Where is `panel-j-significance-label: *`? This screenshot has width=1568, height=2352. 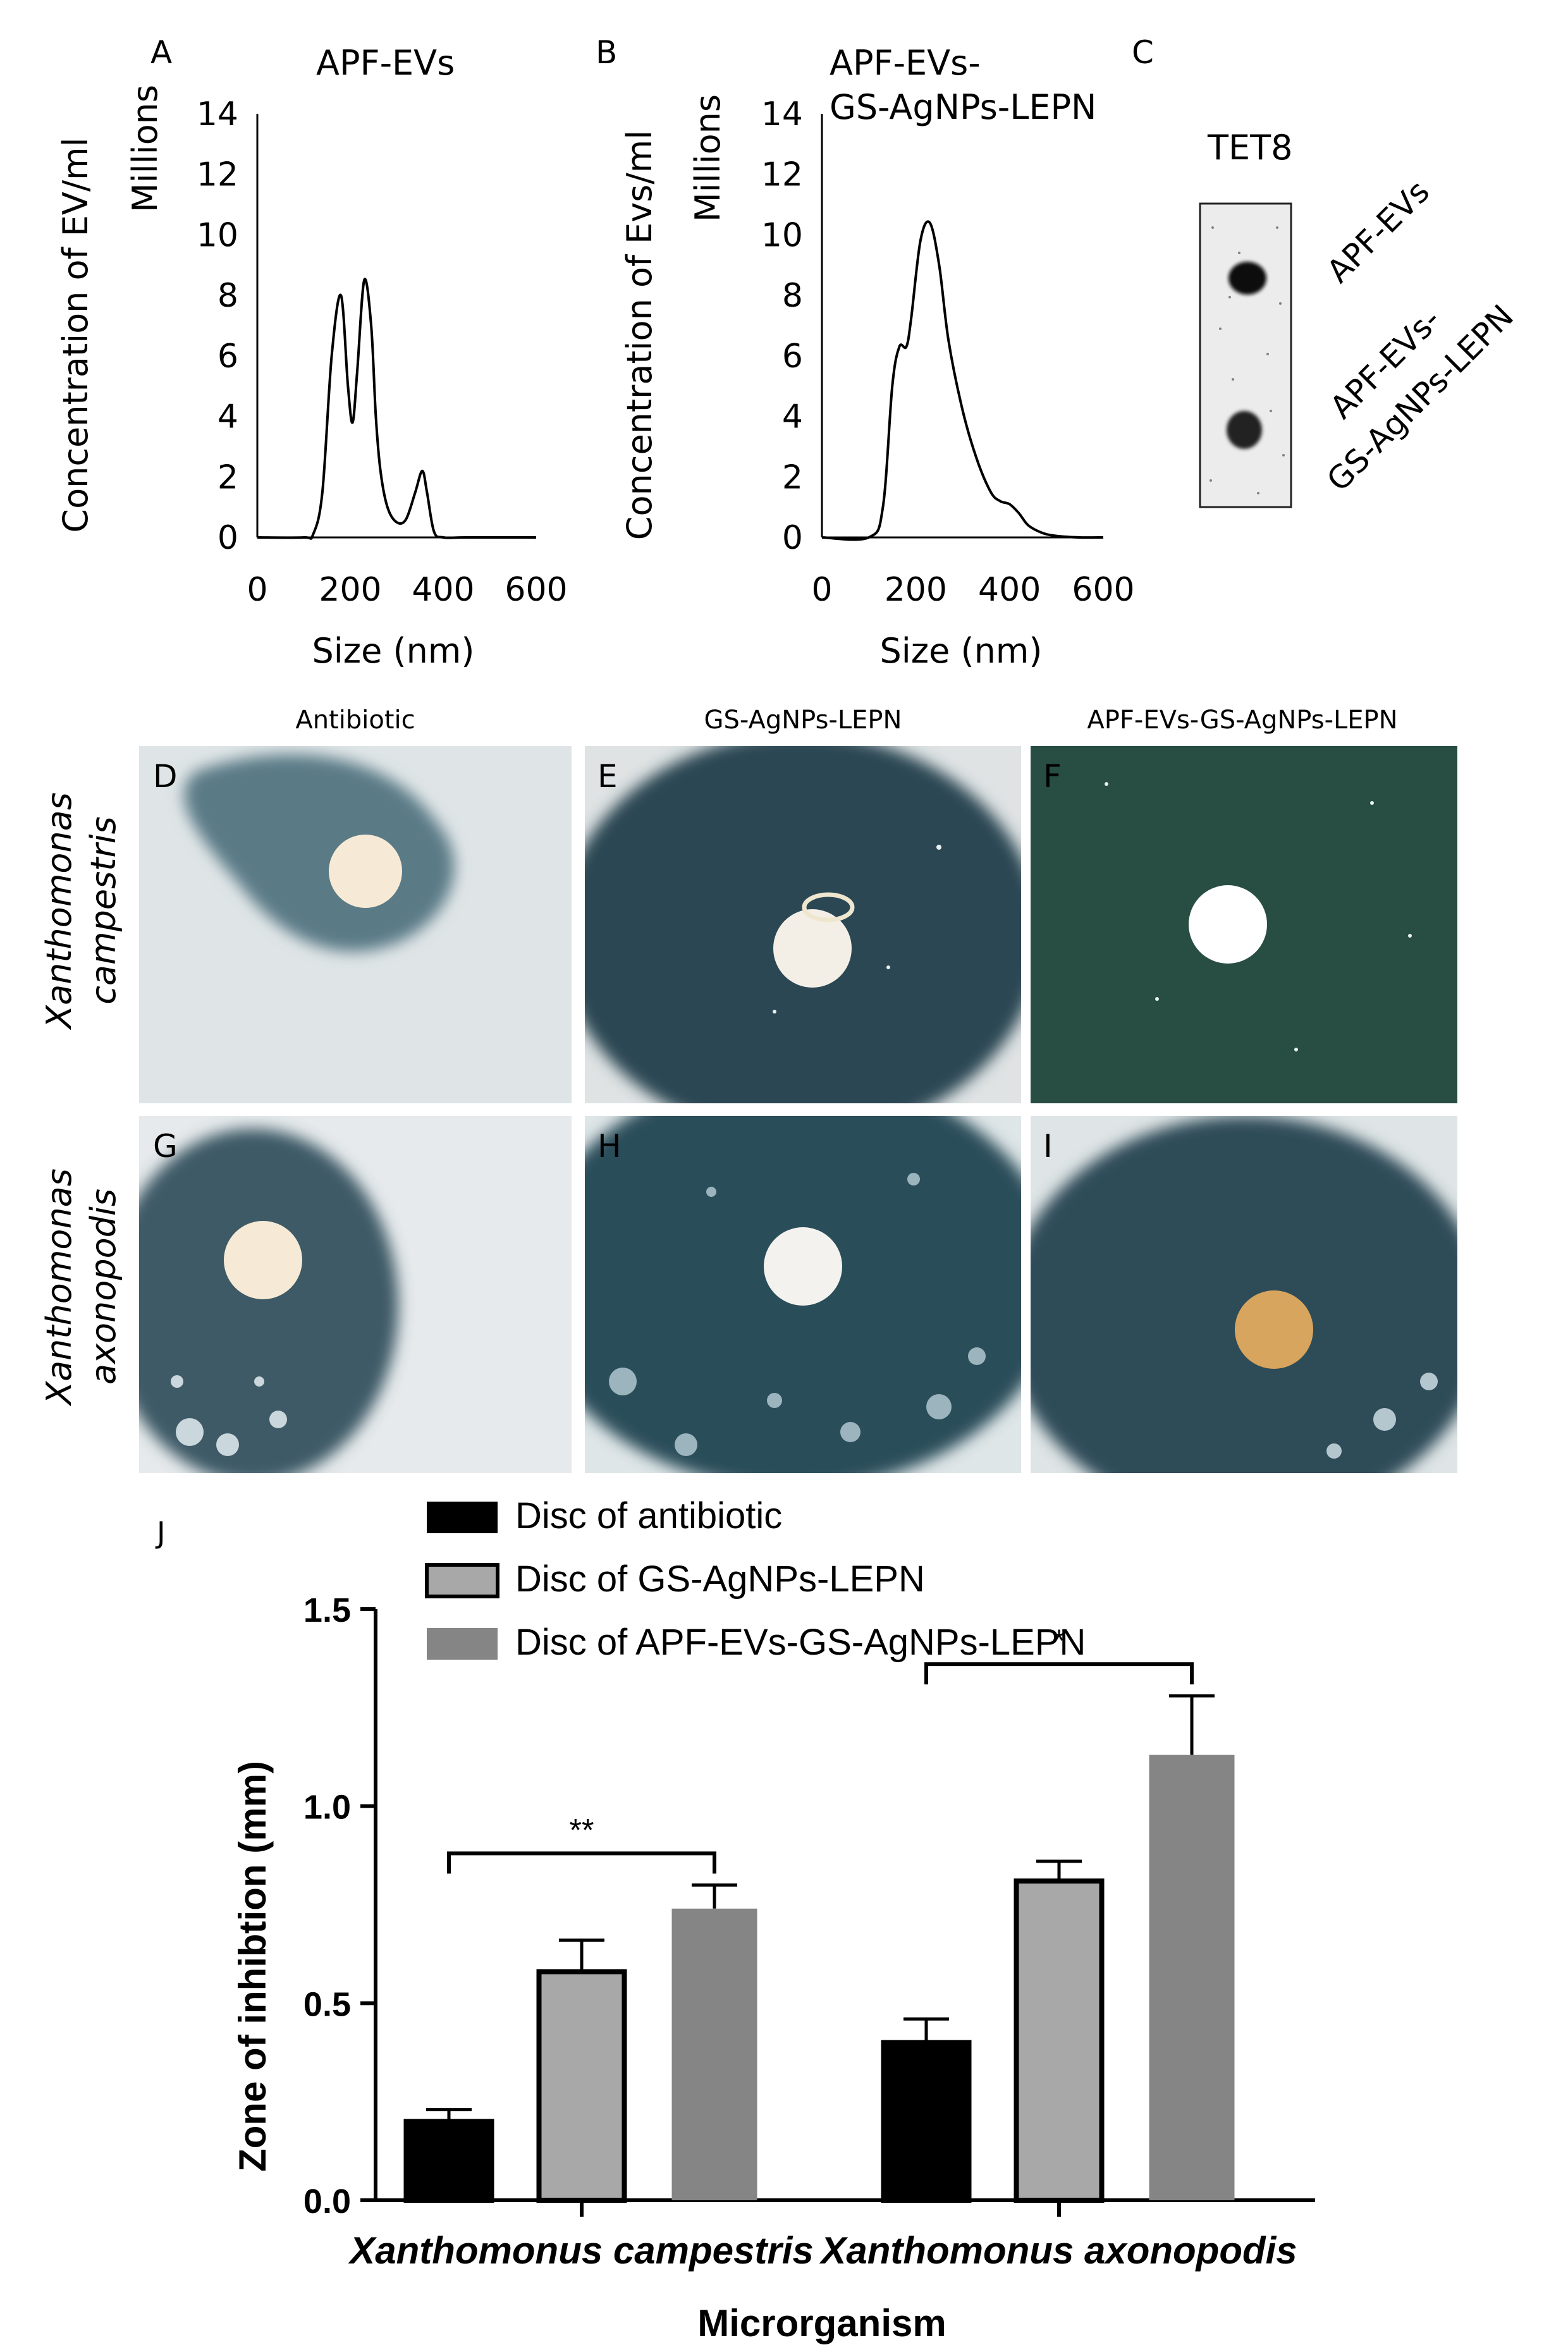 panel-j-significance-label: * is located at coordinates (1059, 1640).